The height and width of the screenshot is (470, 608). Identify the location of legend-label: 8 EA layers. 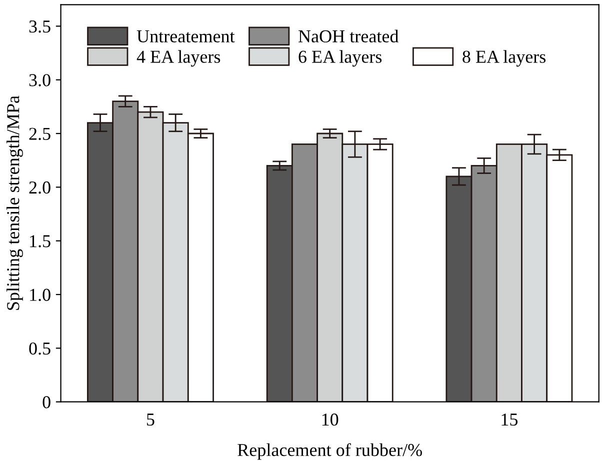
(504, 58).